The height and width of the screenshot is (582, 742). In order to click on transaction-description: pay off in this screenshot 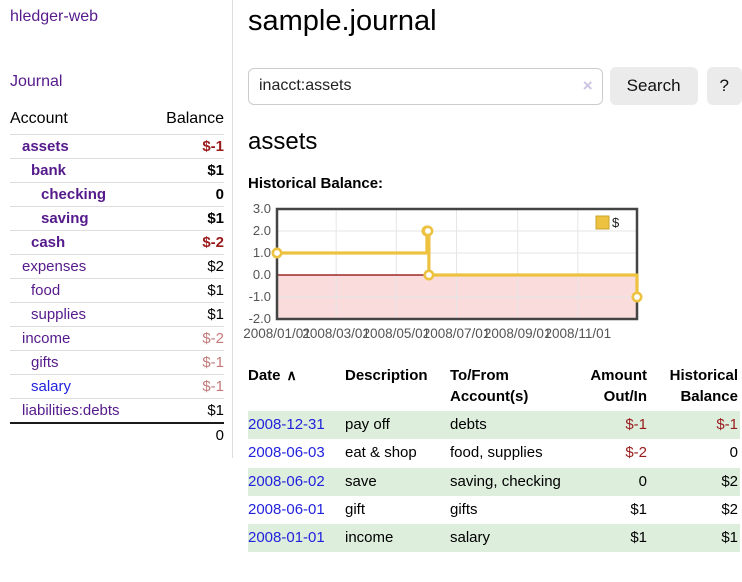, I will do `click(367, 424)`.